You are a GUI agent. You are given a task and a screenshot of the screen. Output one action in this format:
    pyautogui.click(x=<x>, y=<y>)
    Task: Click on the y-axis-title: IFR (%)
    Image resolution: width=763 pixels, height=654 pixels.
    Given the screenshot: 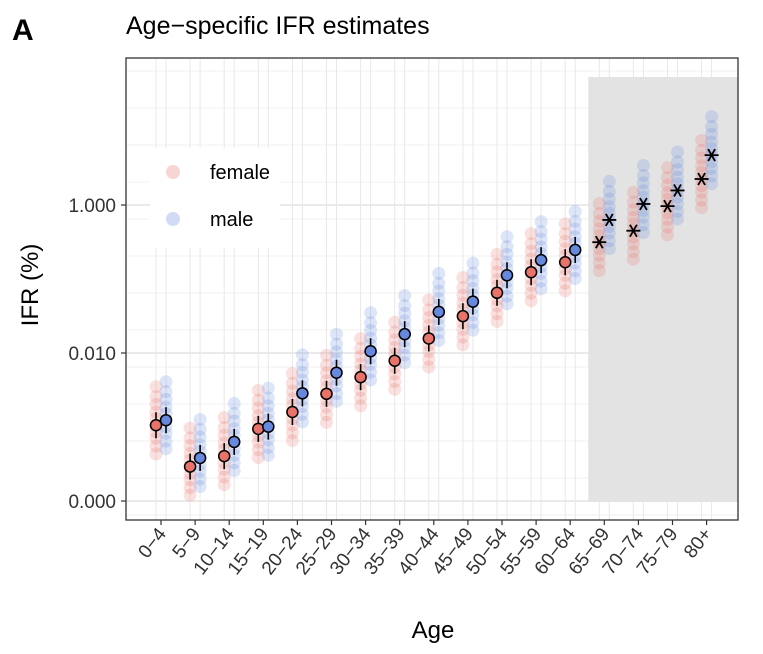 What is the action you would take?
    pyautogui.click(x=30, y=285)
    